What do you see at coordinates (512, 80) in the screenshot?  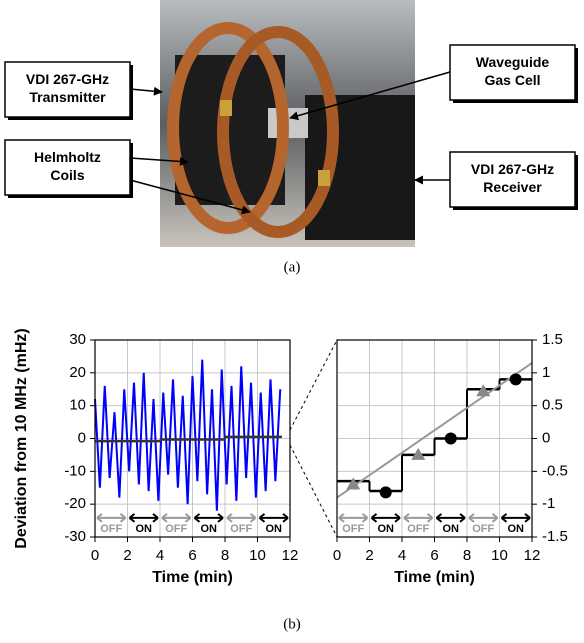 I see `callout-text: Gas Cell` at bounding box center [512, 80].